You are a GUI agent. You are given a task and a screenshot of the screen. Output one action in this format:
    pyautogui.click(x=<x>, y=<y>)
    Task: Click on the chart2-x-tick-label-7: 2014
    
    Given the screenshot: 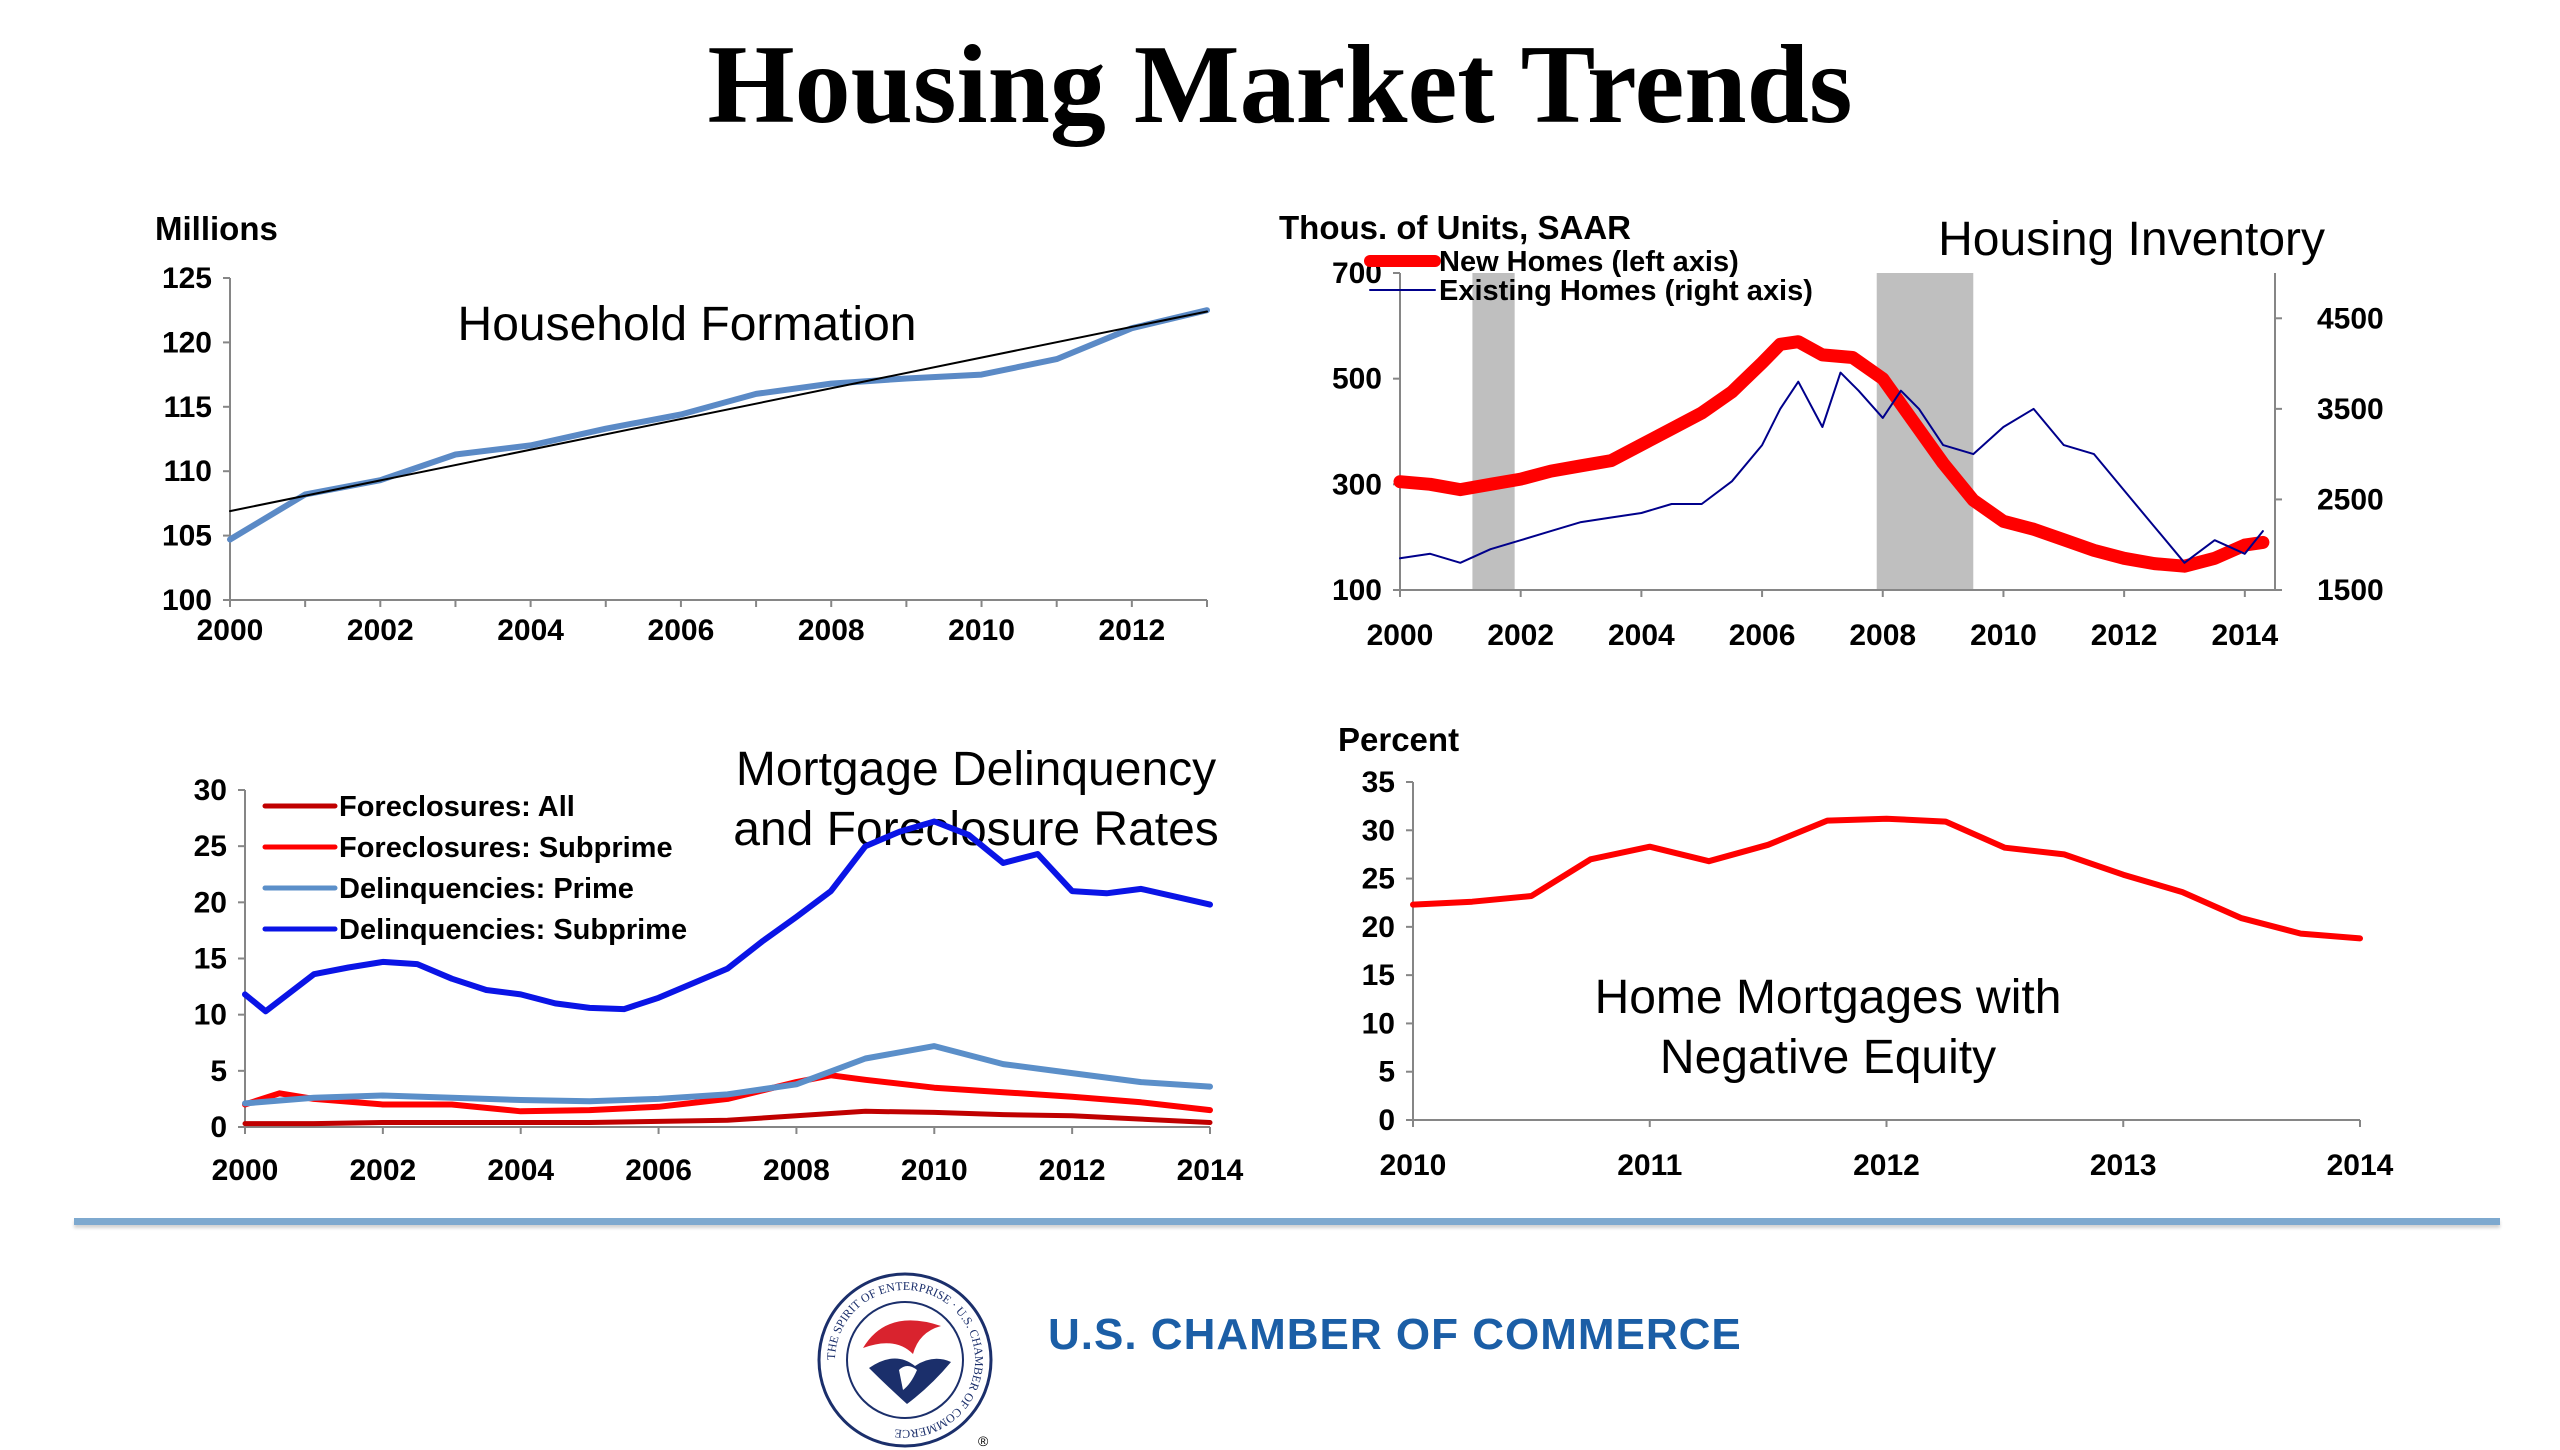 What is the action you would take?
    pyautogui.click(x=2244, y=635)
    